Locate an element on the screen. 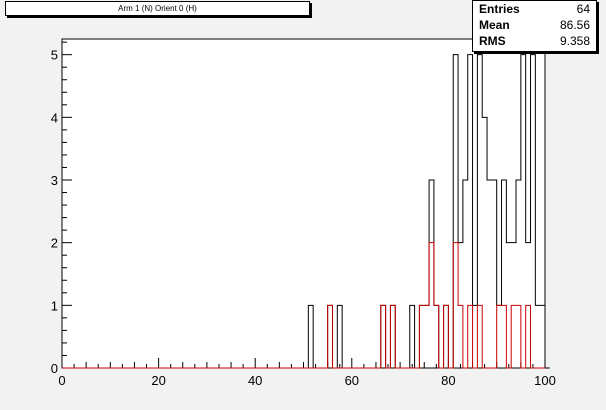  stats-mean-value: 86.56 is located at coordinates (574, 25).